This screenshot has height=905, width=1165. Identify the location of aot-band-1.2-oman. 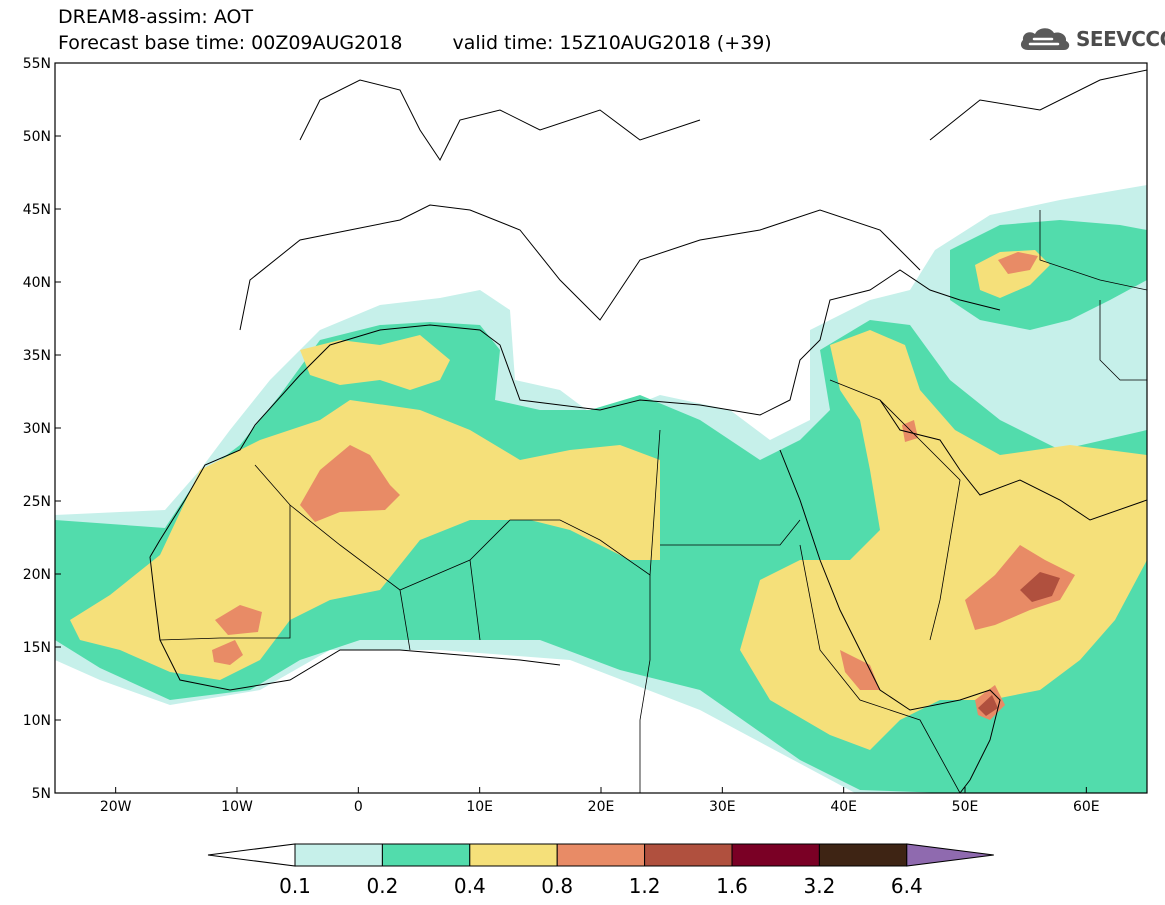
(1040, 587).